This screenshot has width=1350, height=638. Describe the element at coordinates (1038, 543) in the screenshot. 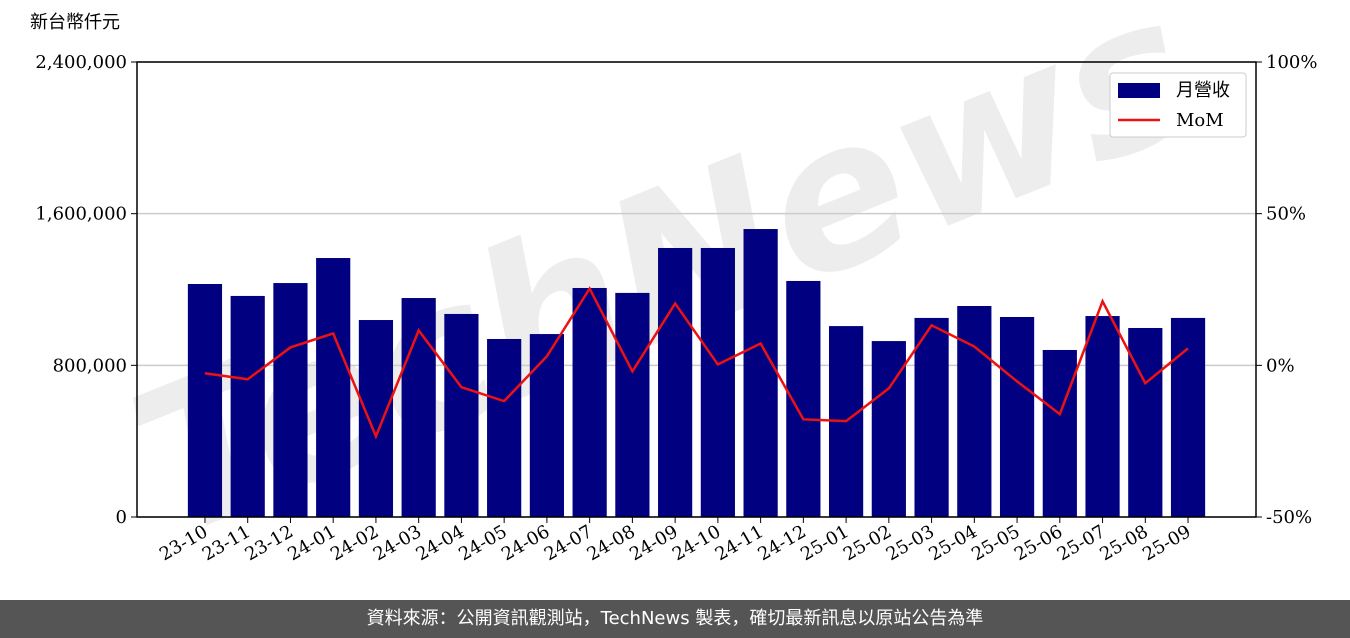

I see `x-tick-label: 25-06` at that location.